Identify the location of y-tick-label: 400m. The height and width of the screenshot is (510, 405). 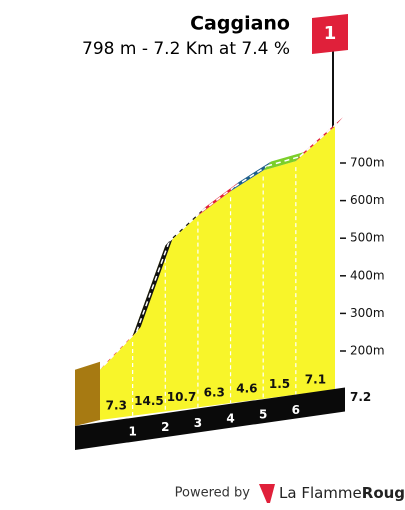
(367, 275).